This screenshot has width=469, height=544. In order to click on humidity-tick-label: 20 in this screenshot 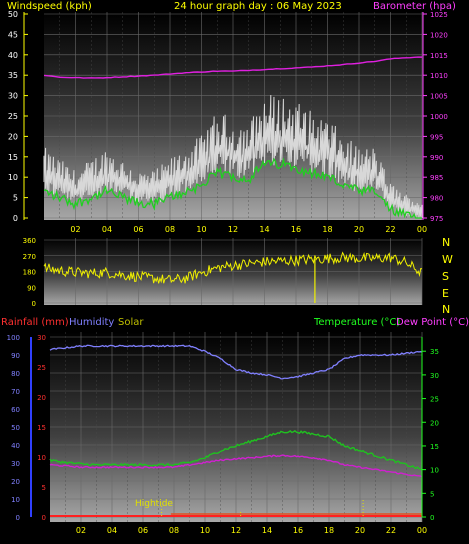, I will do `click(15, 482)`.